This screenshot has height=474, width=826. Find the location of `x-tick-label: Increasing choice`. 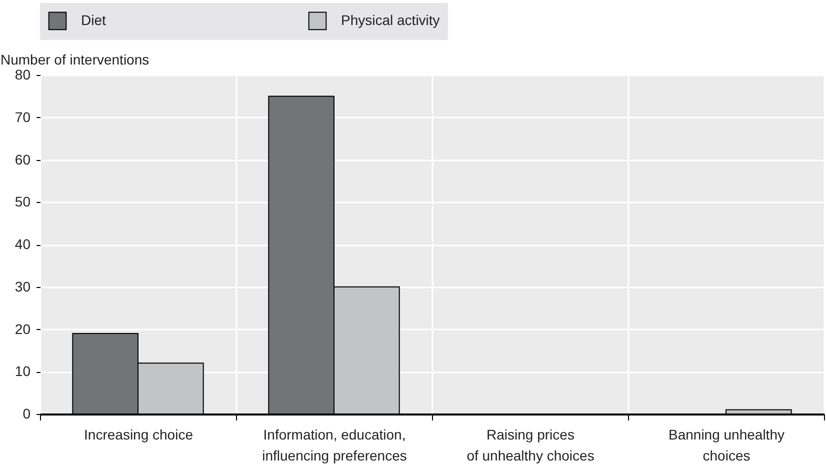

x-tick-label: Increasing choice is located at coordinates (139, 434).